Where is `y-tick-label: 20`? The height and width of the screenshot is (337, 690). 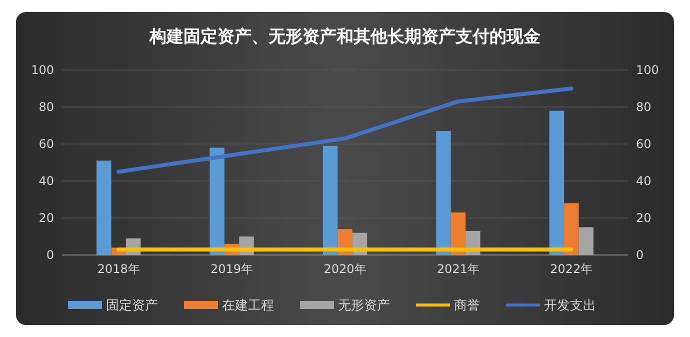
y-tick-label: 20 is located at coordinates (46, 218).